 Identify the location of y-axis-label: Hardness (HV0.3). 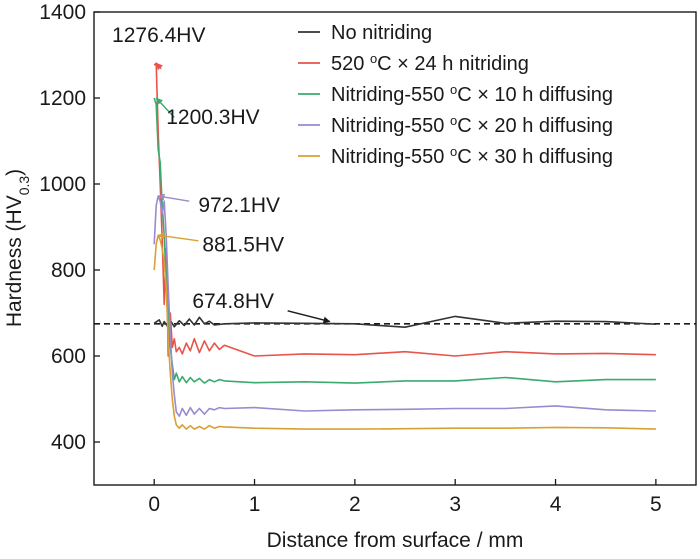
(17, 248).